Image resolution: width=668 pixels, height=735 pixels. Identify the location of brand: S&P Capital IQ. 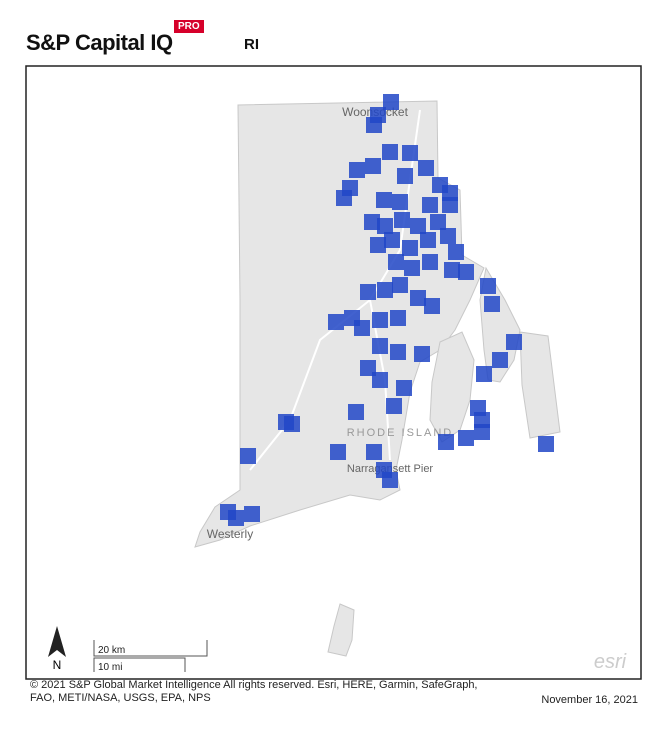
(99, 42).